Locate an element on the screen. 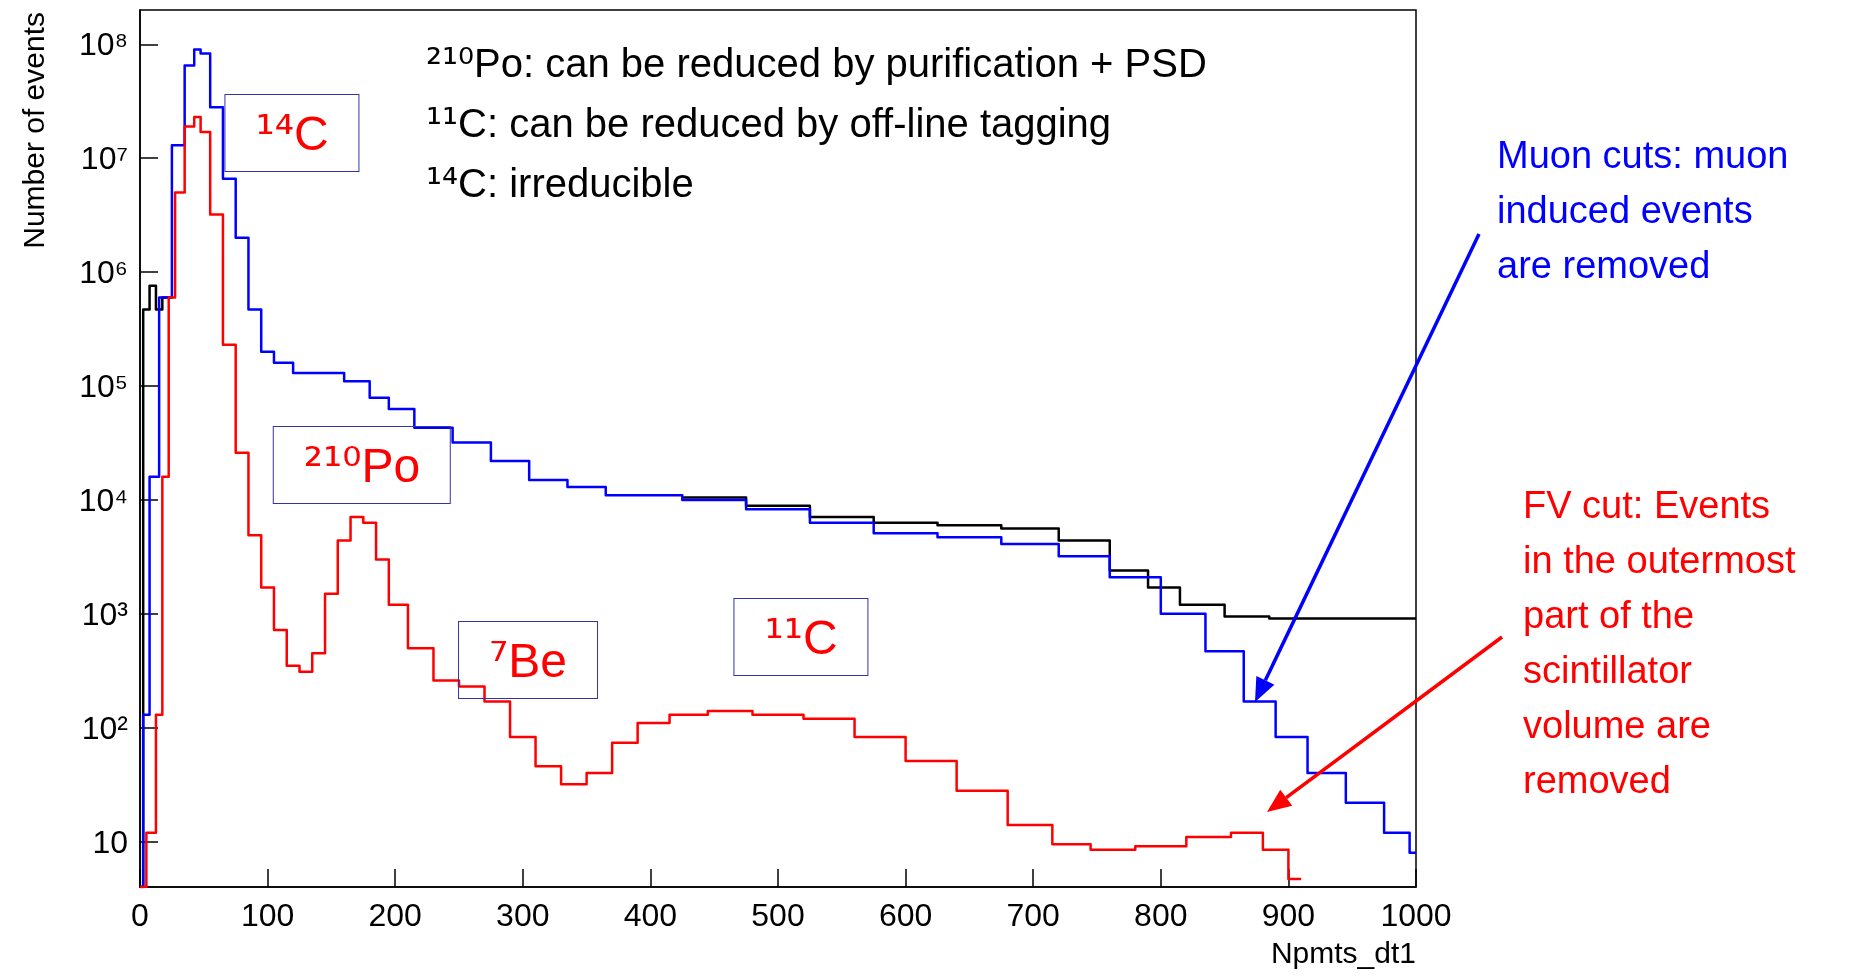 The width and height of the screenshot is (1866, 979). x-tick-label: 700 is located at coordinates (1033, 915).